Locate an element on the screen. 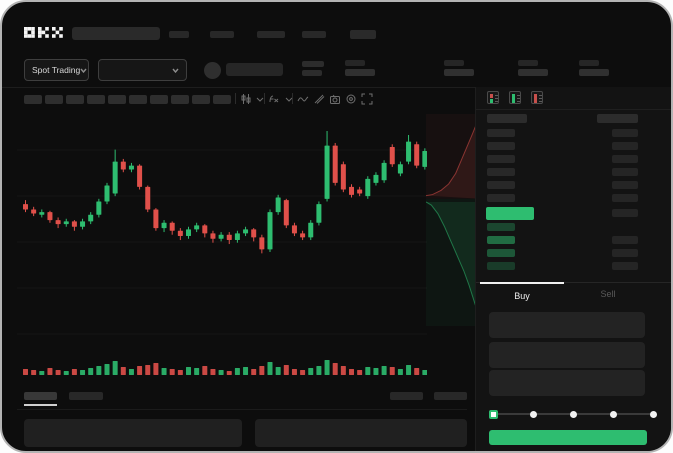  slider-handle is located at coordinates (493, 414).